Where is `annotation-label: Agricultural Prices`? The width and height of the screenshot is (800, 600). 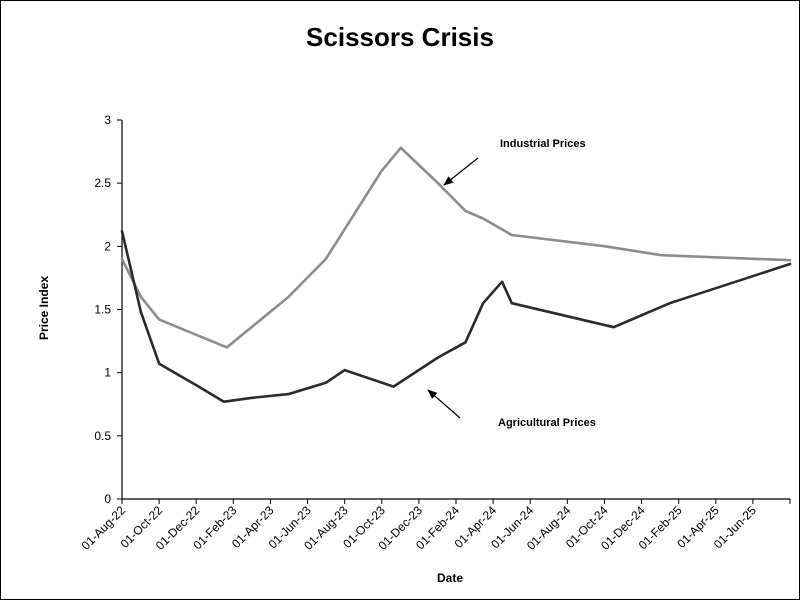
annotation-label: Agricultural Prices is located at coordinates (547, 423).